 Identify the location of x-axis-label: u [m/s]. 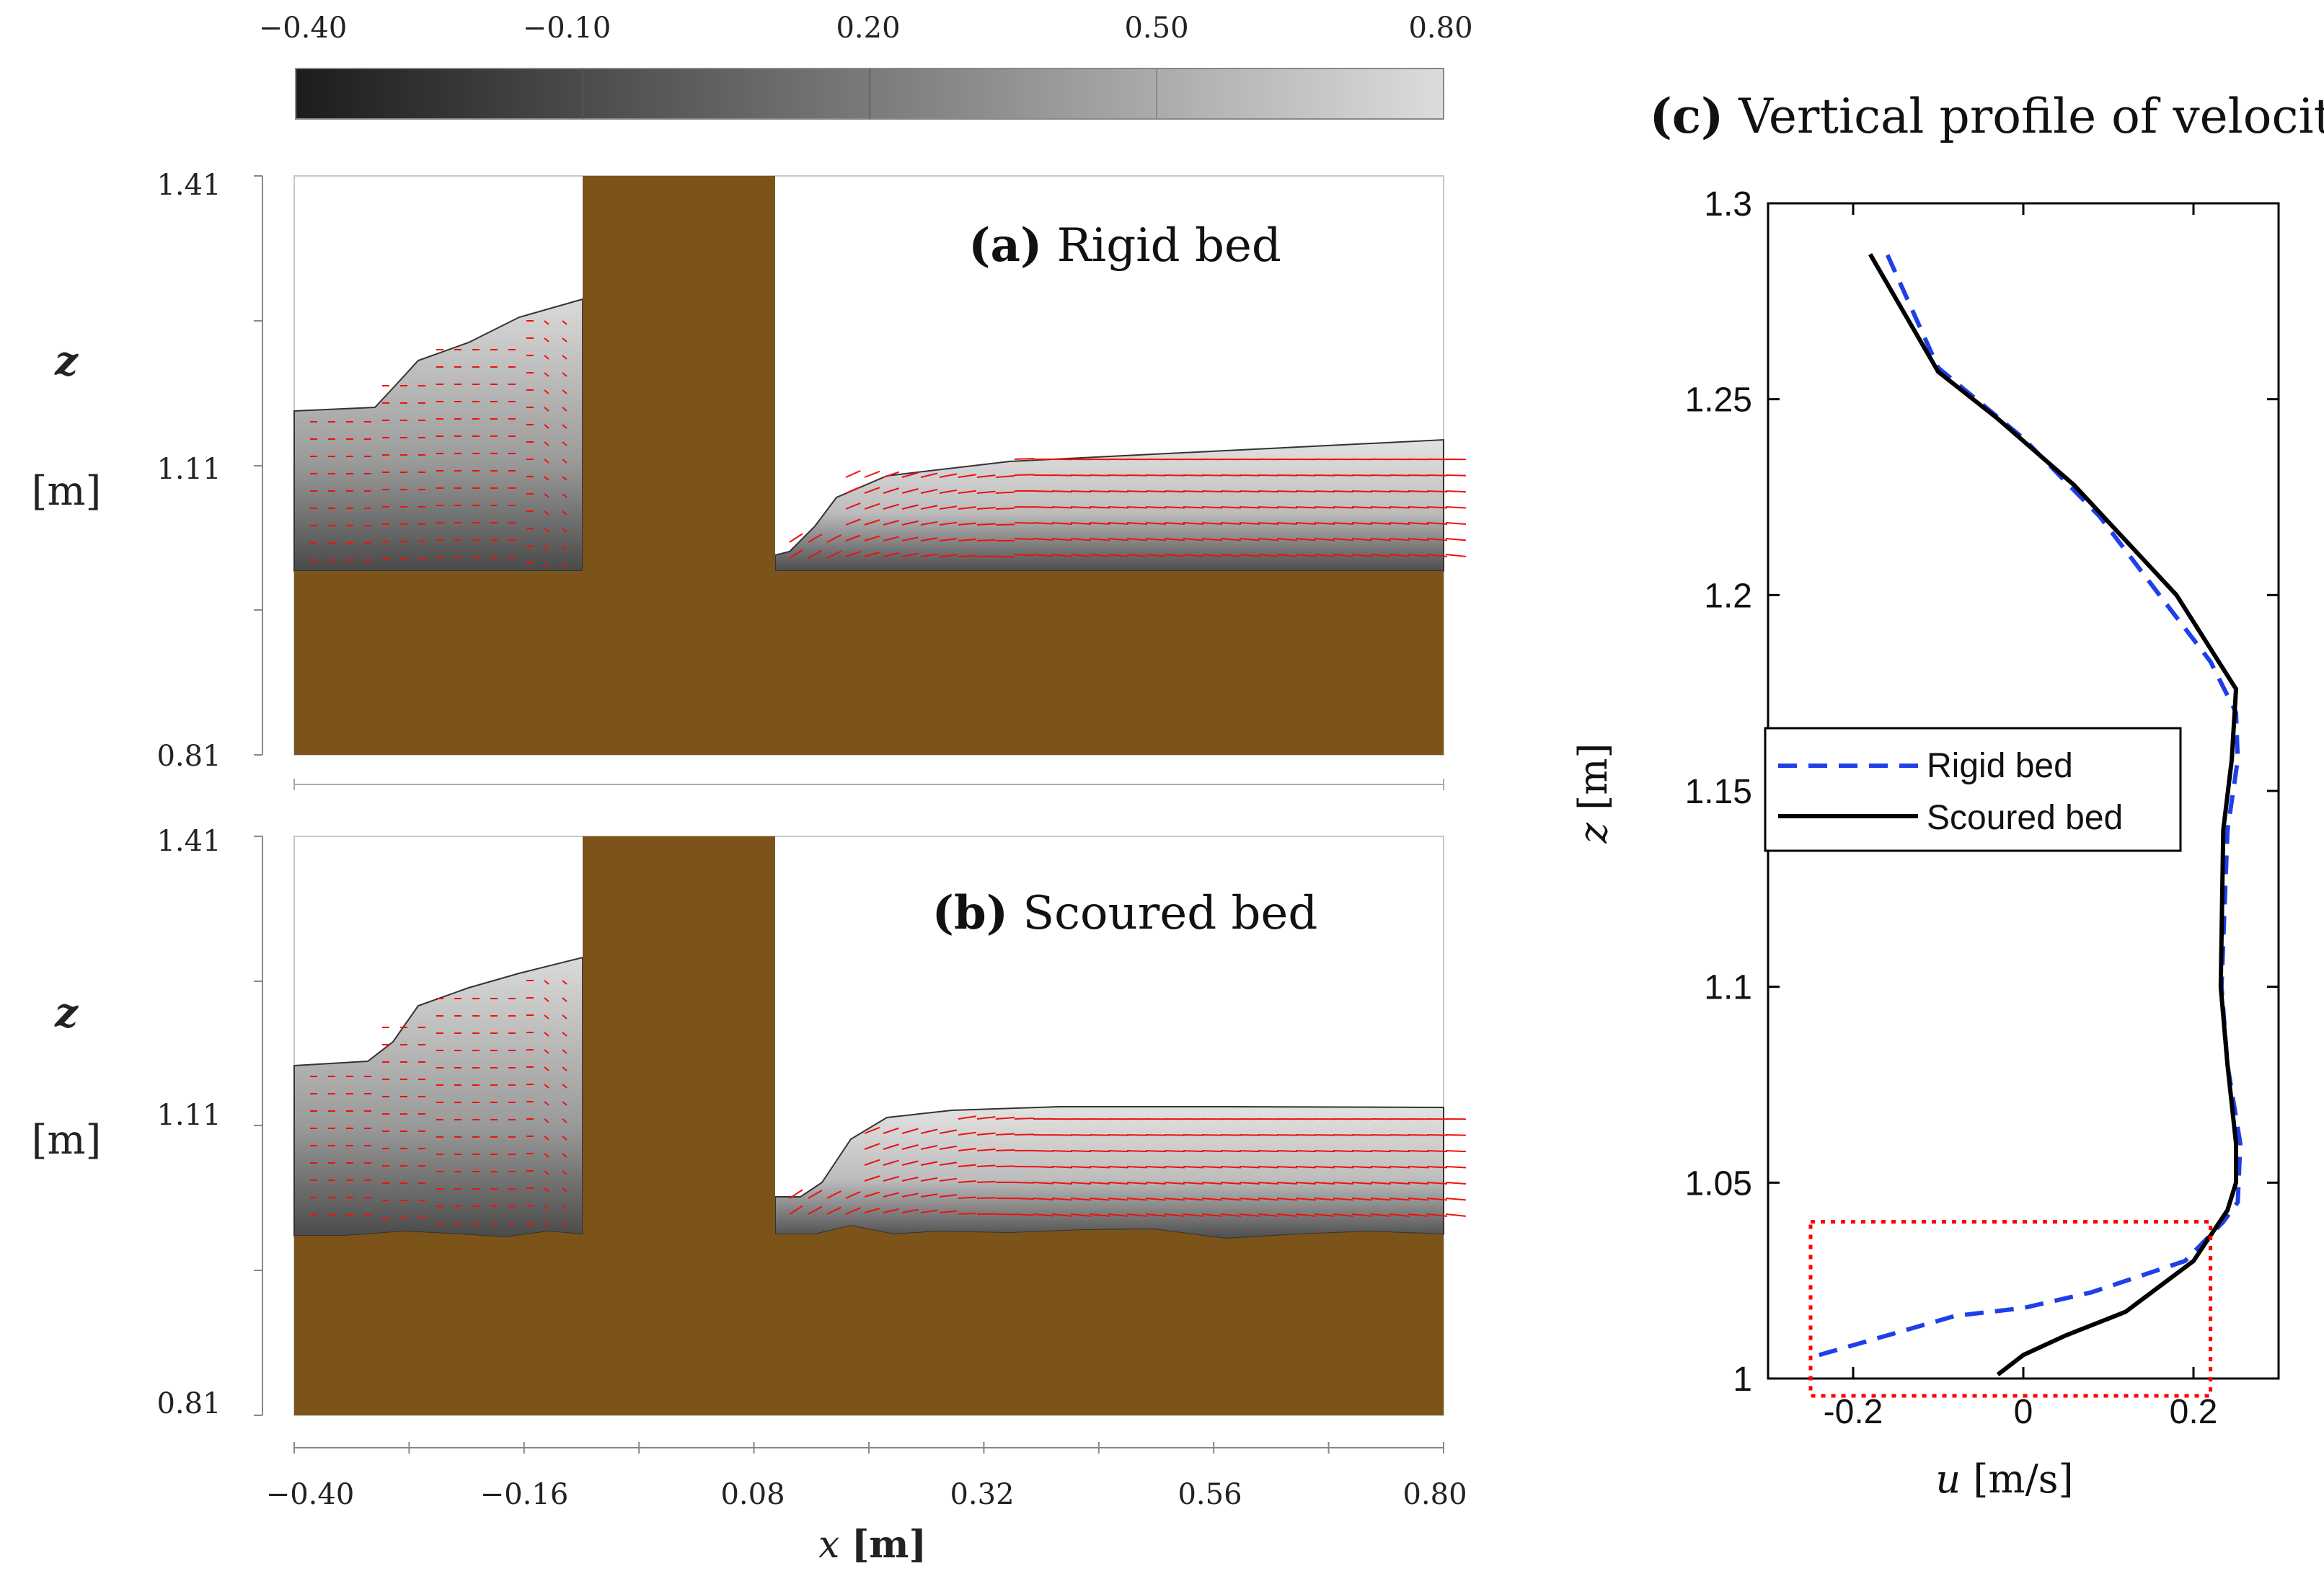
(2004, 1479).